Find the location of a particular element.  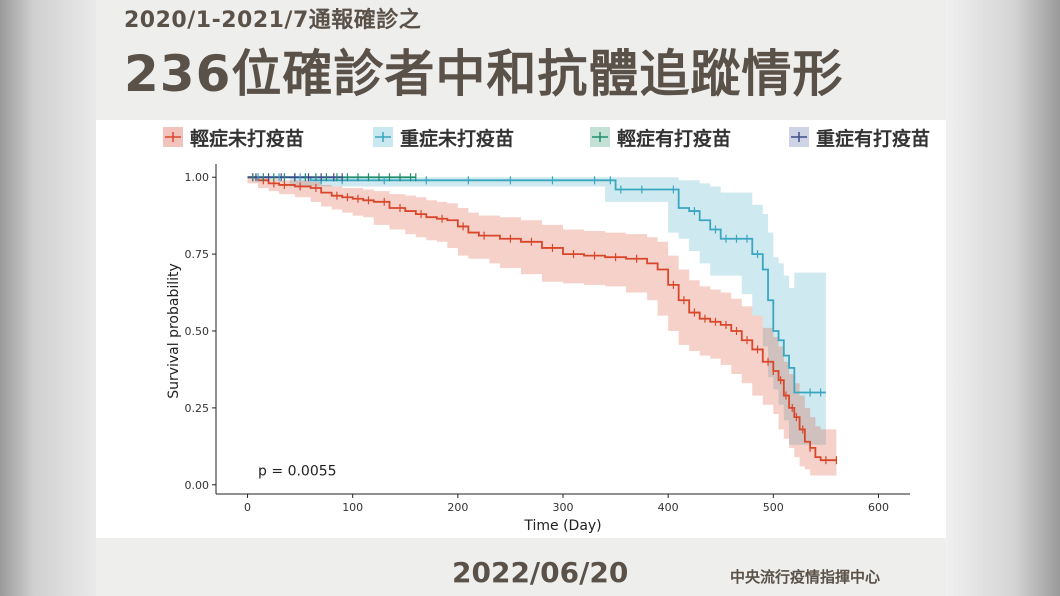

footer-band is located at coordinates (521, 567).